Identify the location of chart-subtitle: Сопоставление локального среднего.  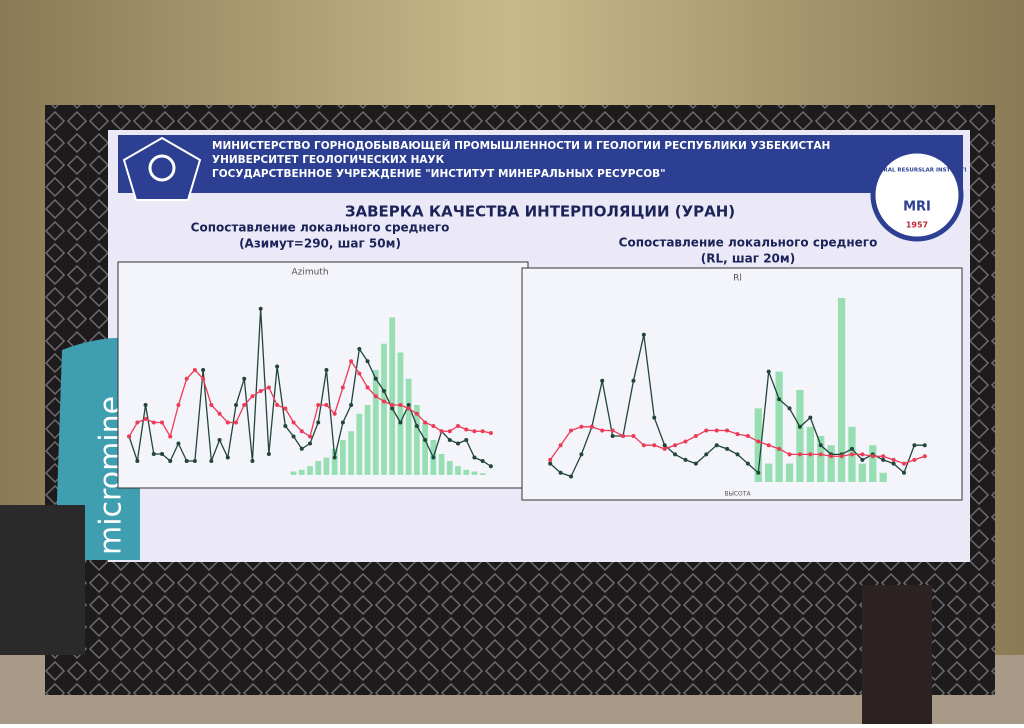
(320, 228).